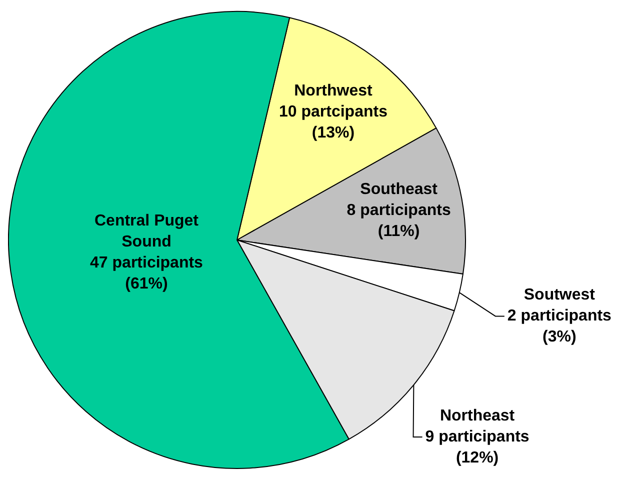 This screenshot has height=480, width=635. Describe the element at coordinates (559, 327) in the screenshot. I see `data-label: 2 participants (3%)` at that location.